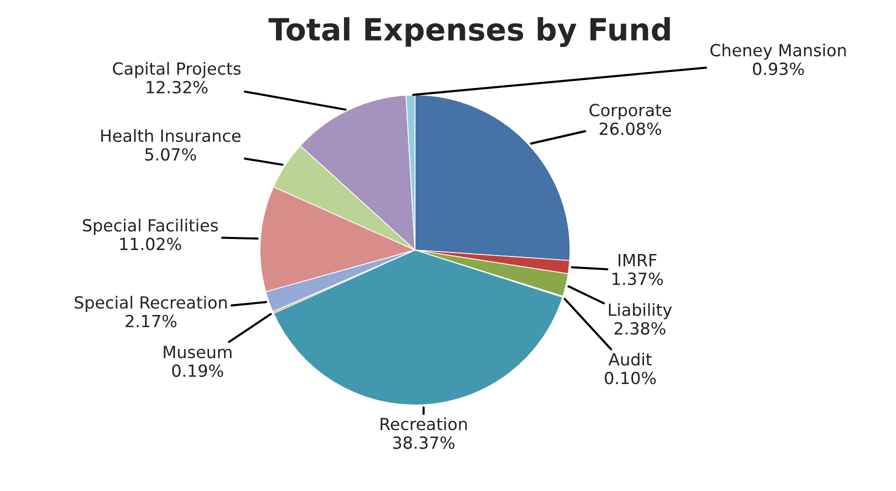 This screenshot has width=896, height=491. What do you see at coordinates (778, 52) in the screenshot?
I see `slice-label: Cheney Mansion` at bounding box center [778, 52].